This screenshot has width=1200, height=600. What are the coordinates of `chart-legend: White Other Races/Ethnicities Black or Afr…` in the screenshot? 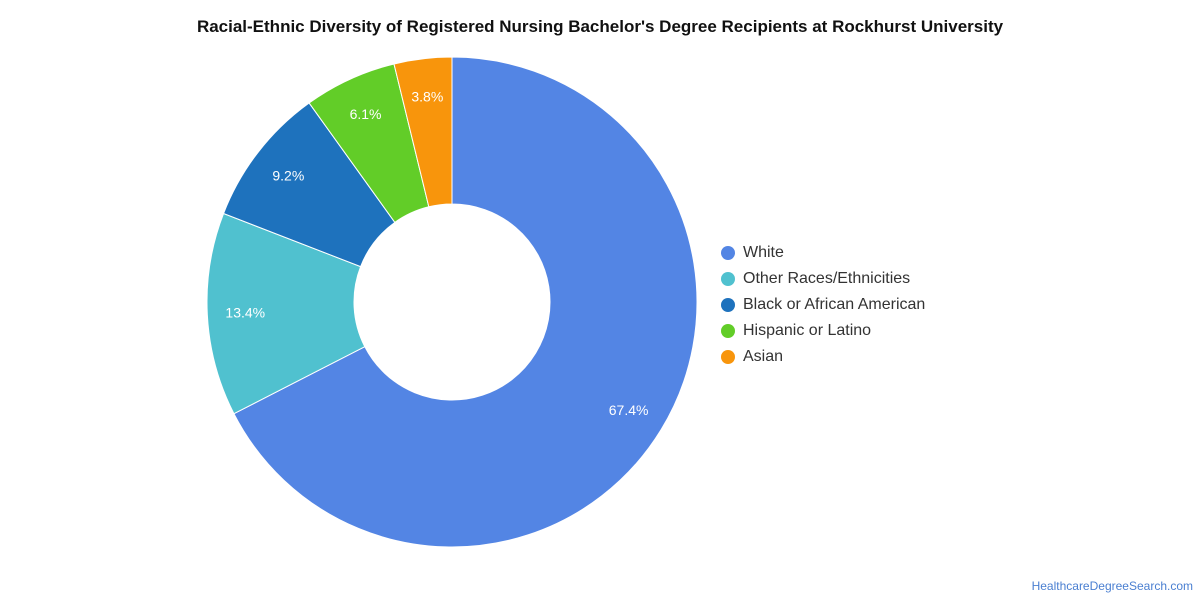 It's located at (823, 305).